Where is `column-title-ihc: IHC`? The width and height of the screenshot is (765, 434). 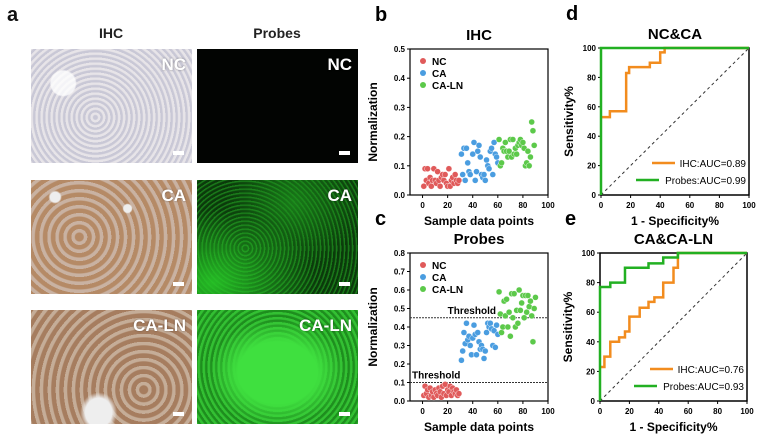 column-title-ihc: IHC is located at coordinates (111, 33).